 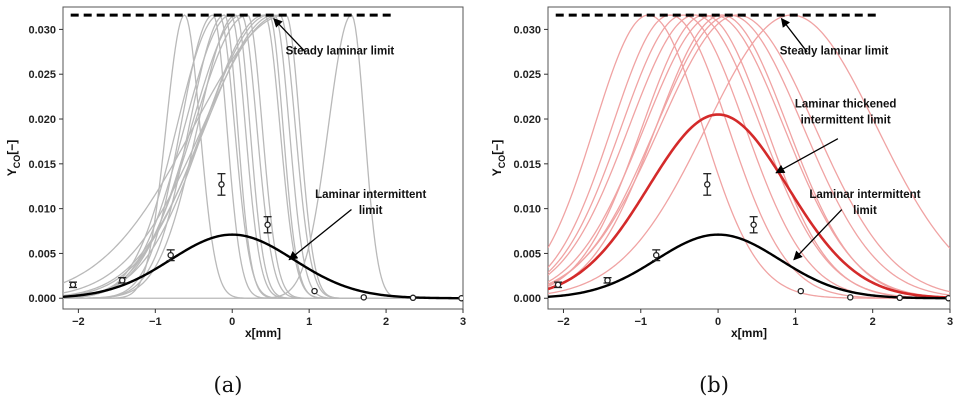 I want to click on caption-b: (b), so click(x=714, y=385).